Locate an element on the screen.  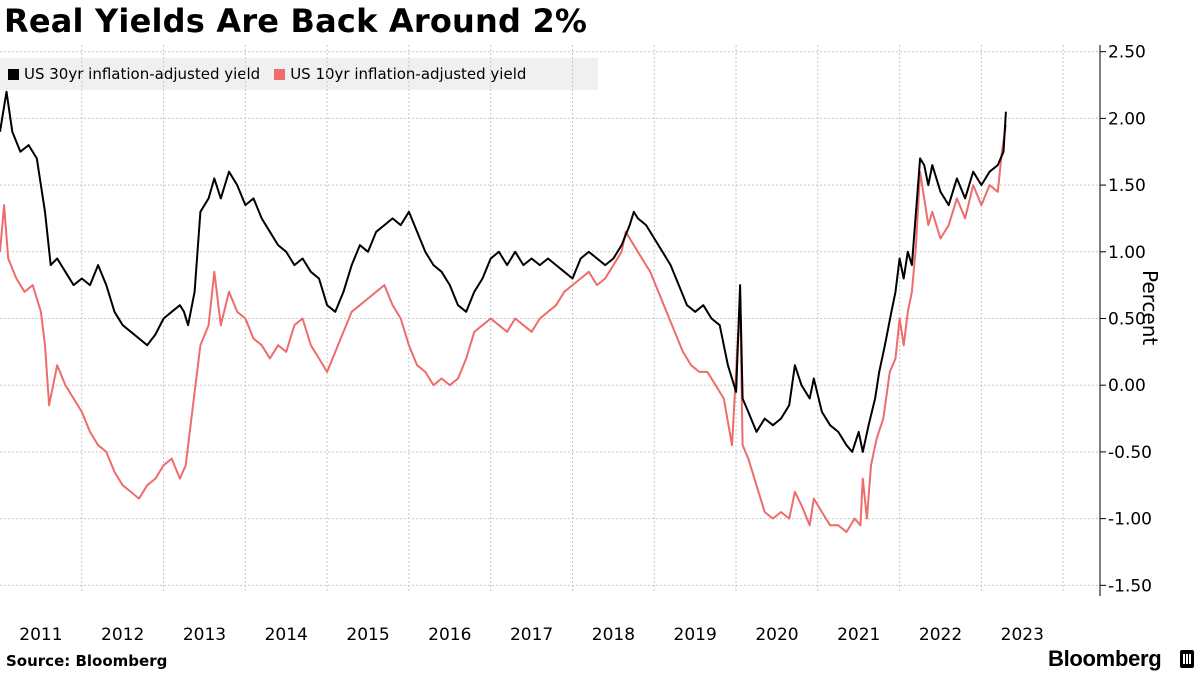
x-tick-label: 2018 is located at coordinates (613, 635).